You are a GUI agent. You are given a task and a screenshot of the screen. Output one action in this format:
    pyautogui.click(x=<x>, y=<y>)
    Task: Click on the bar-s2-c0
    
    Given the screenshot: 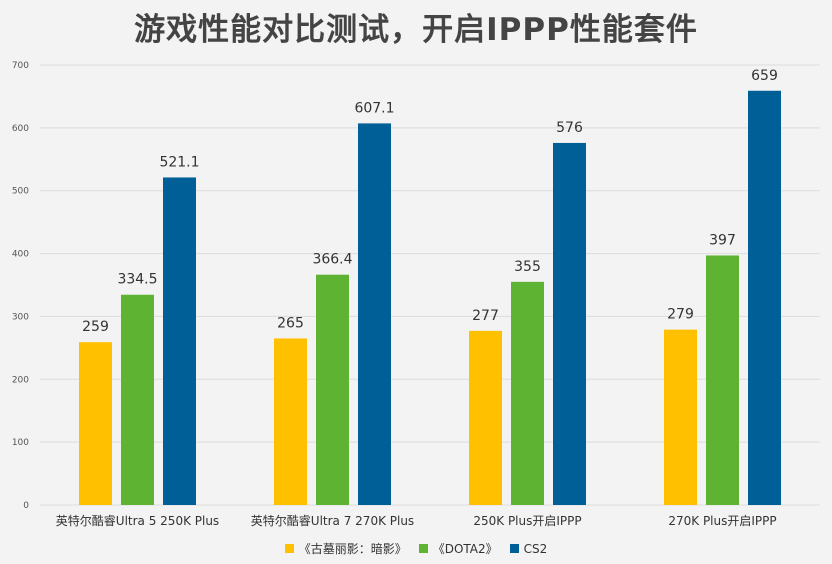 What is the action you would take?
    pyautogui.click(x=179, y=341)
    